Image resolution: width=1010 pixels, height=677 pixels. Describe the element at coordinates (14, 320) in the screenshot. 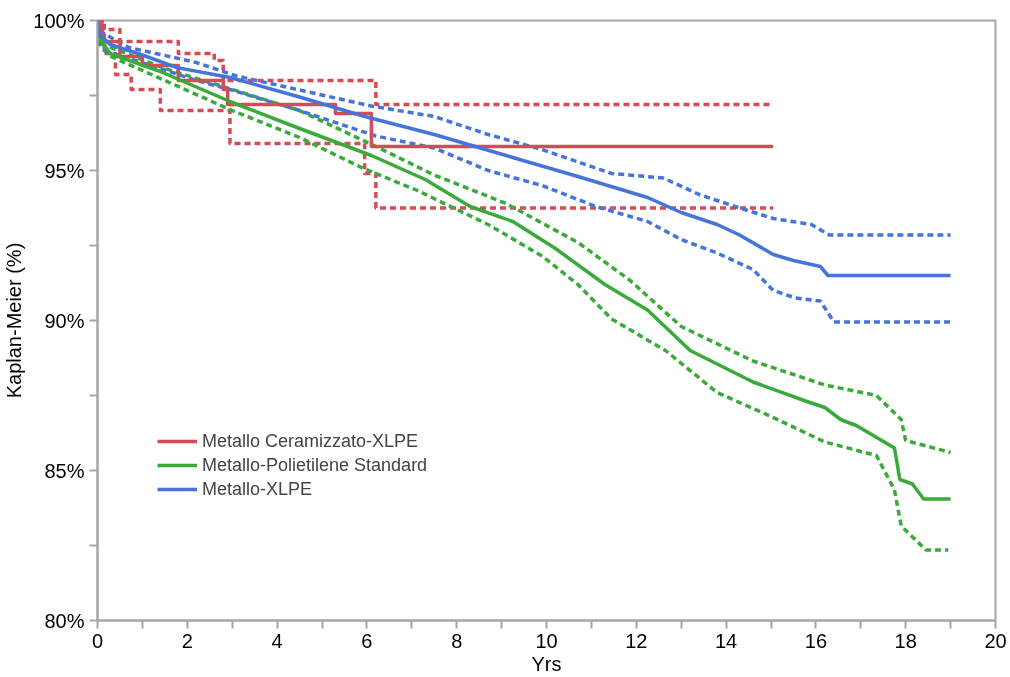

I see `y-axis-title: Kaplan-Meier (%)` at that location.